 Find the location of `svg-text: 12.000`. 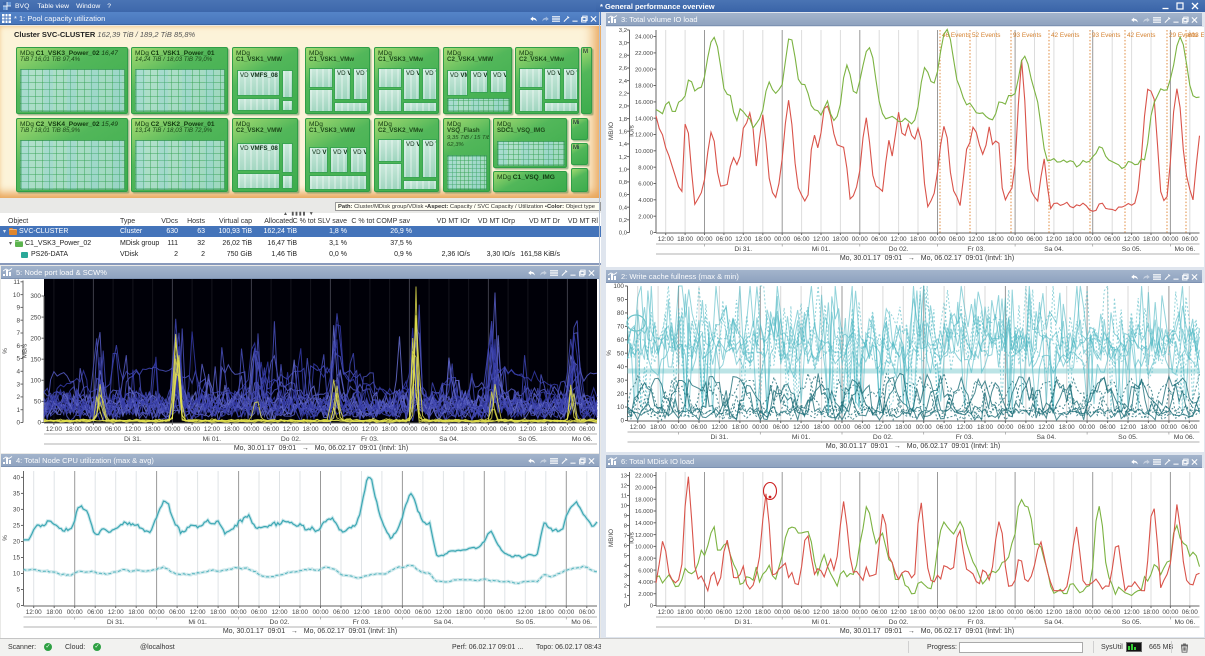

svg-text: 12.000 is located at coordinates (644, 536).